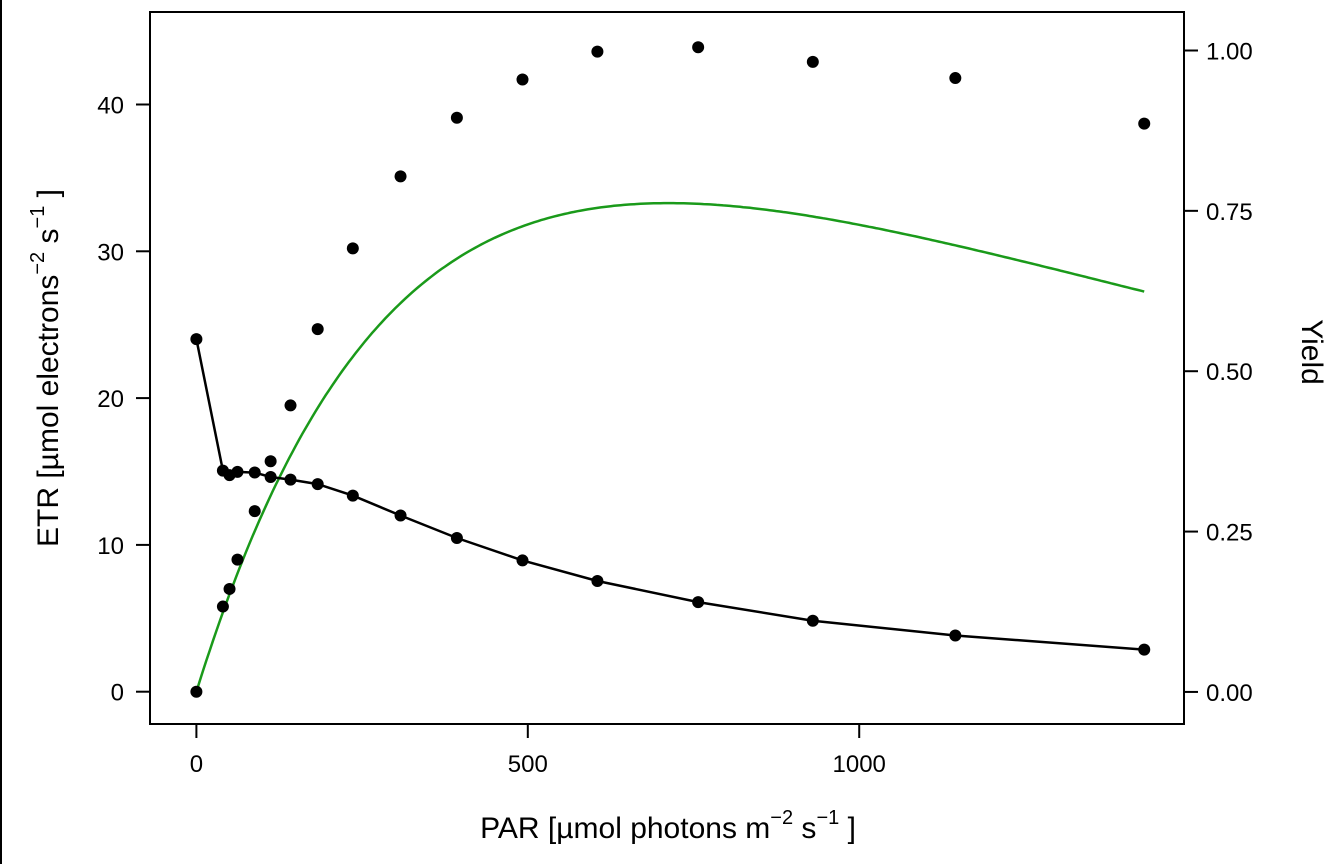 This screenshot has width=1339, height=864. I want to click on y-left-axis-title: ETR [µmol electrons−2 s−1 ], so click(46, 368).